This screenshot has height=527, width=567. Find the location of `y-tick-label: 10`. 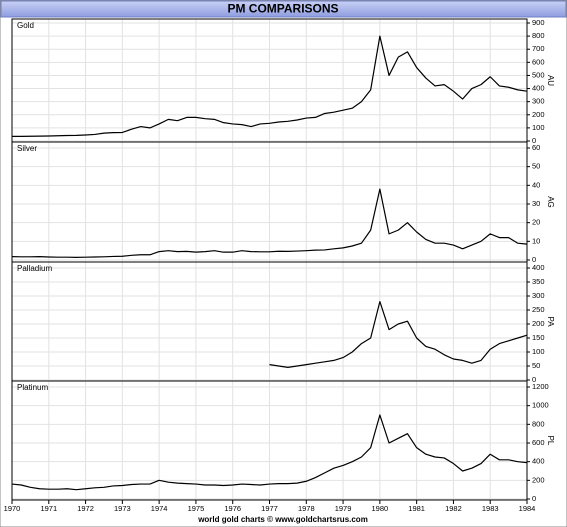

y-tick-label: 10 is located at coordinates (536, 240).